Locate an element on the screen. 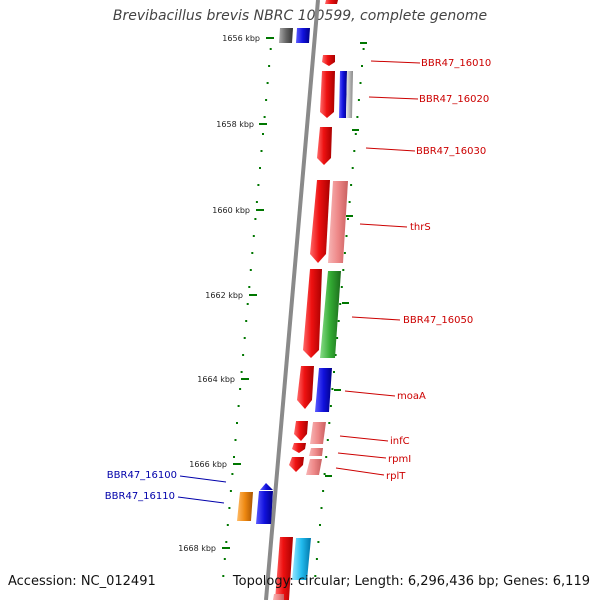 The width and height of the screenshot is (600, 600). scale-tick-1666: 1666 kbp is located at coordinates (215, 464).